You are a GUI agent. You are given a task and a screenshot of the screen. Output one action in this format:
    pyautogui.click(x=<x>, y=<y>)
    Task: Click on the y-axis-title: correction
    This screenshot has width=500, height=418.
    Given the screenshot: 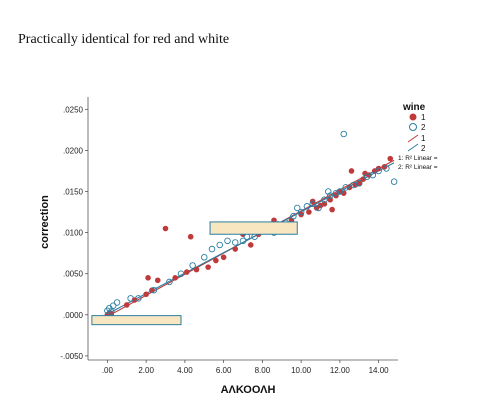 What is the action you would take?
    pyautogui.click(x=45, y=222)
    